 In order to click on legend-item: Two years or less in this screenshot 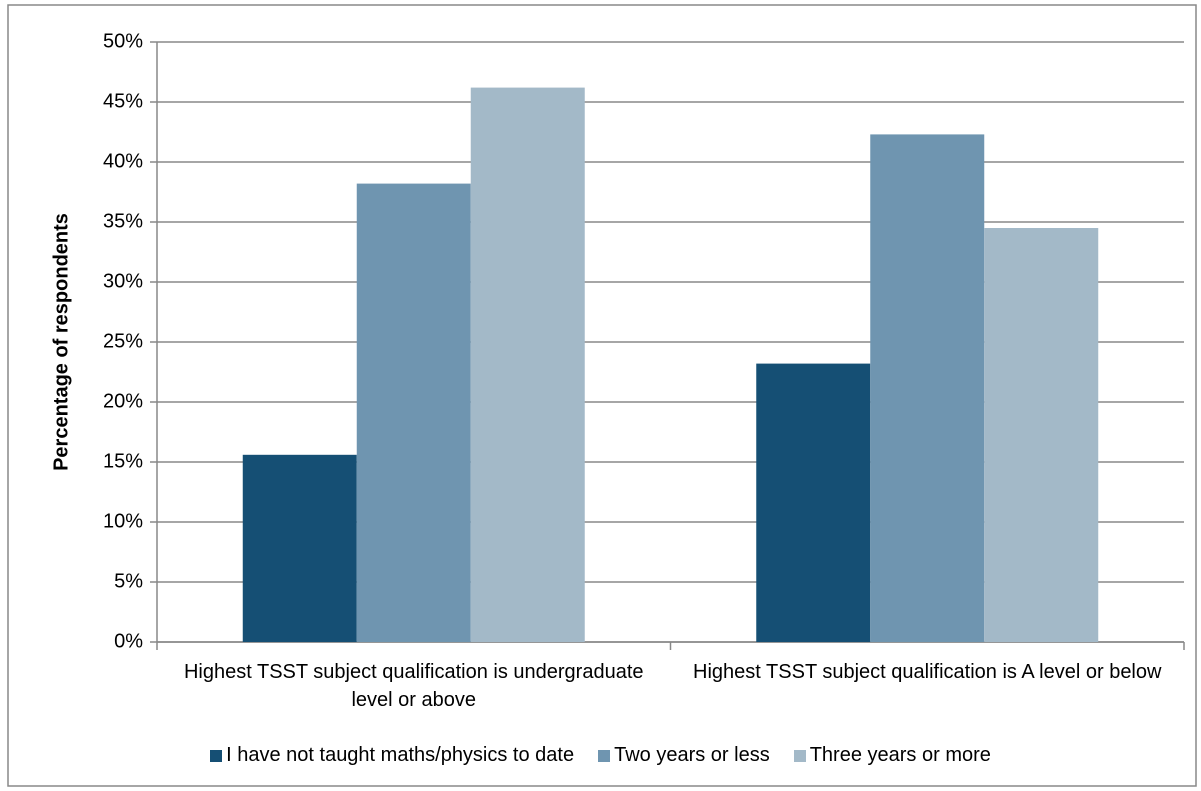, I will do `click(684, 755)`.